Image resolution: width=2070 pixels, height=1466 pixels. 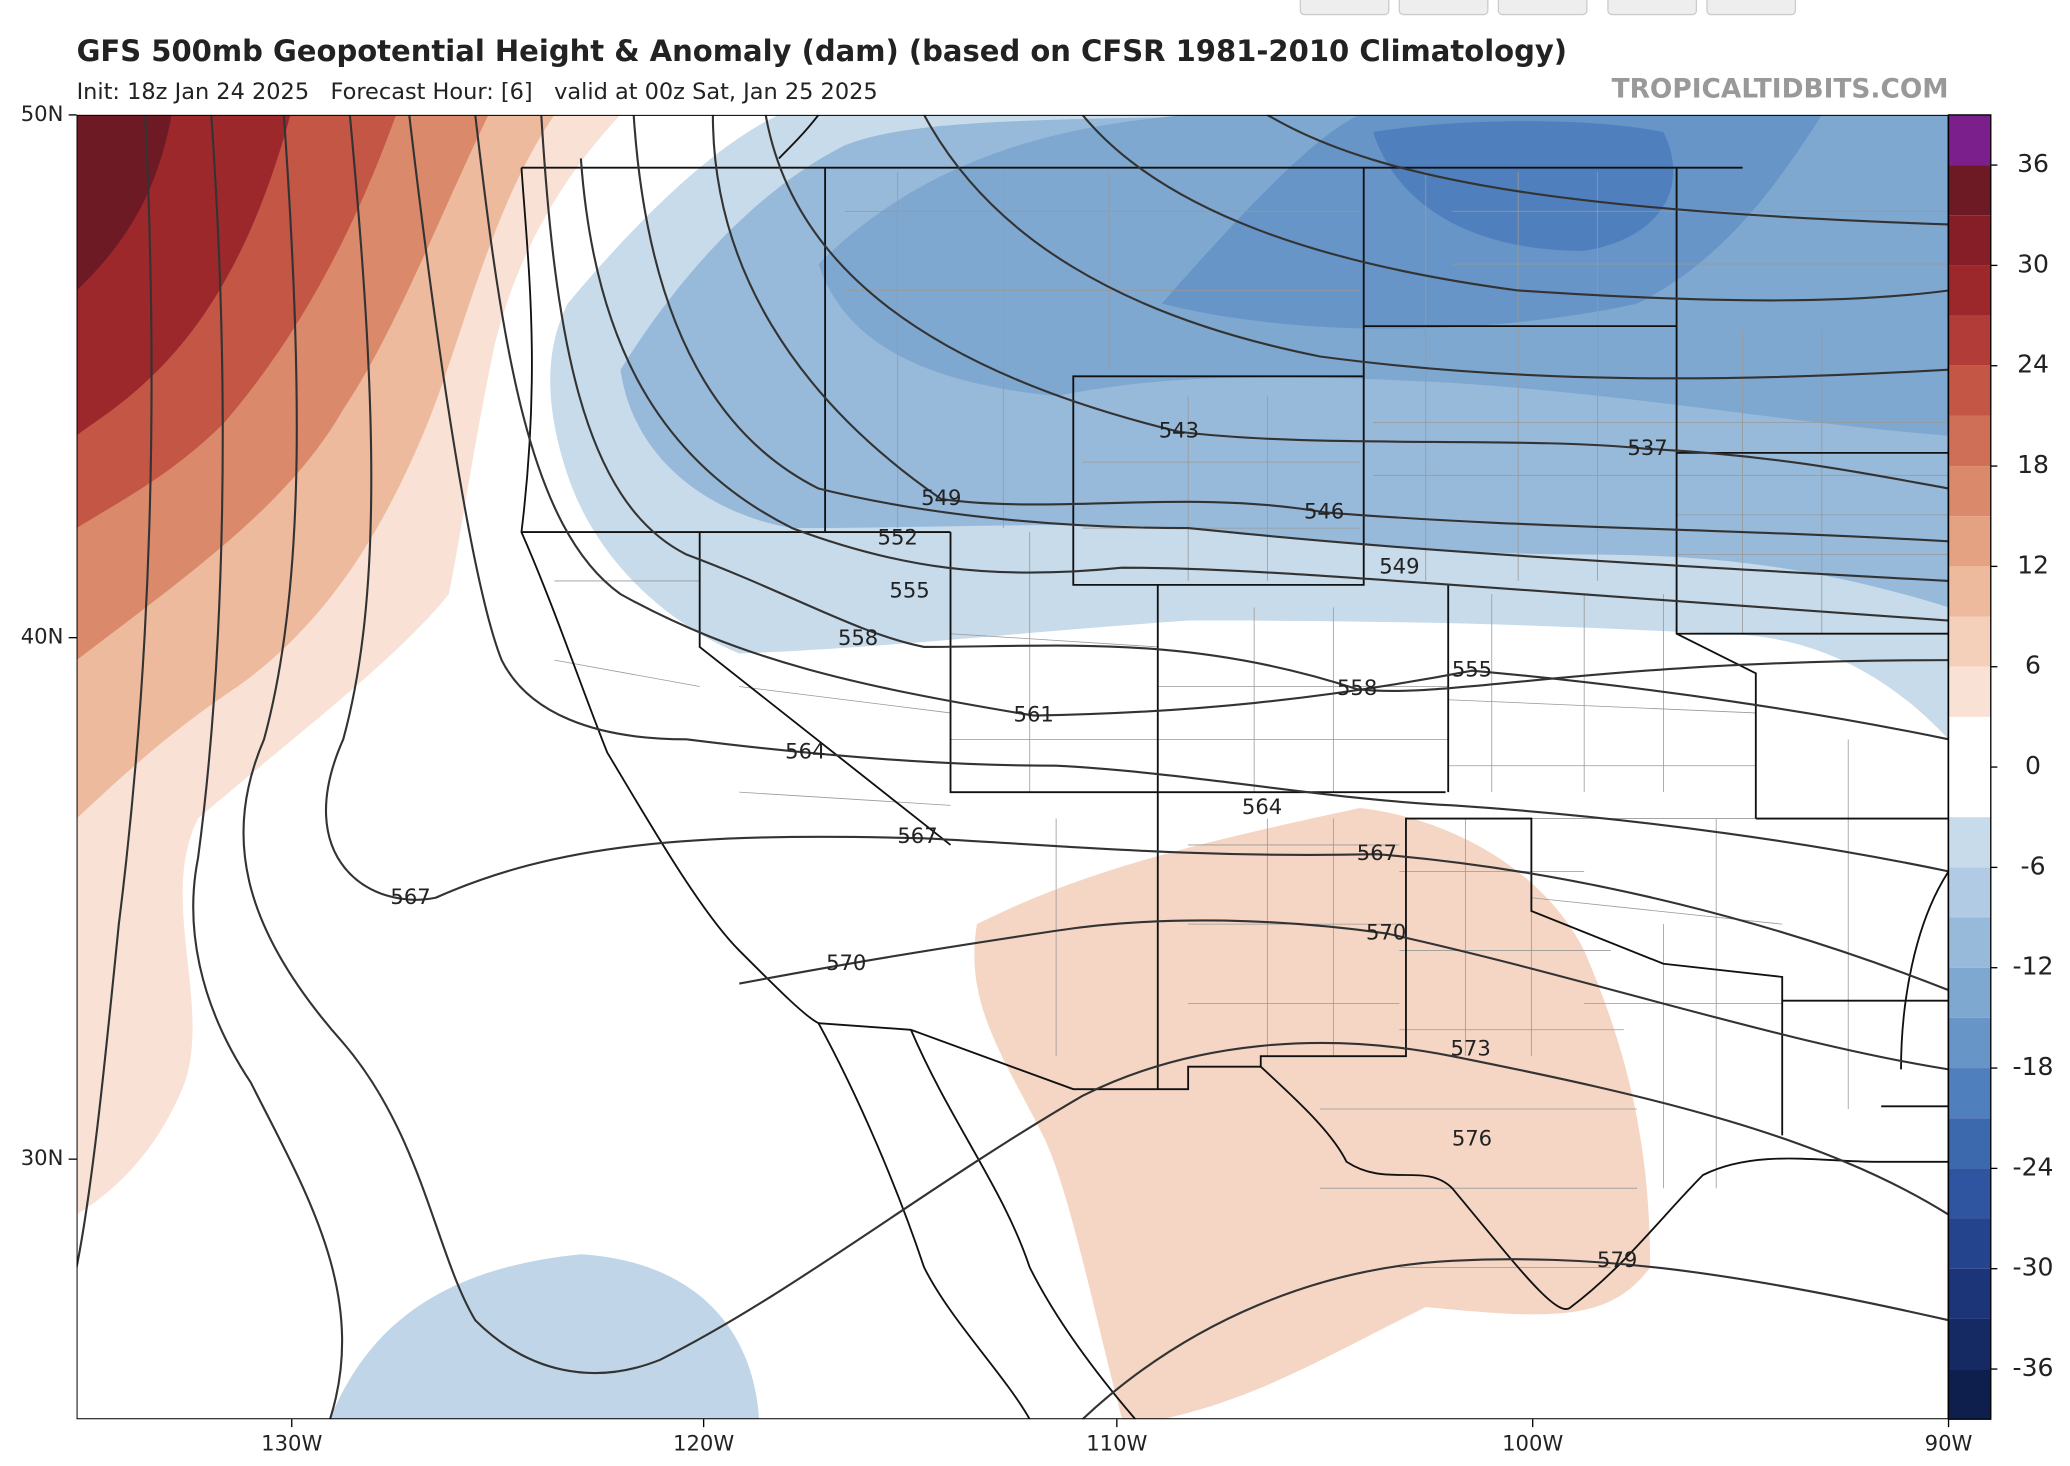 I want to click on colorbar-tick-label: -12, so click(x=2033, y=966).